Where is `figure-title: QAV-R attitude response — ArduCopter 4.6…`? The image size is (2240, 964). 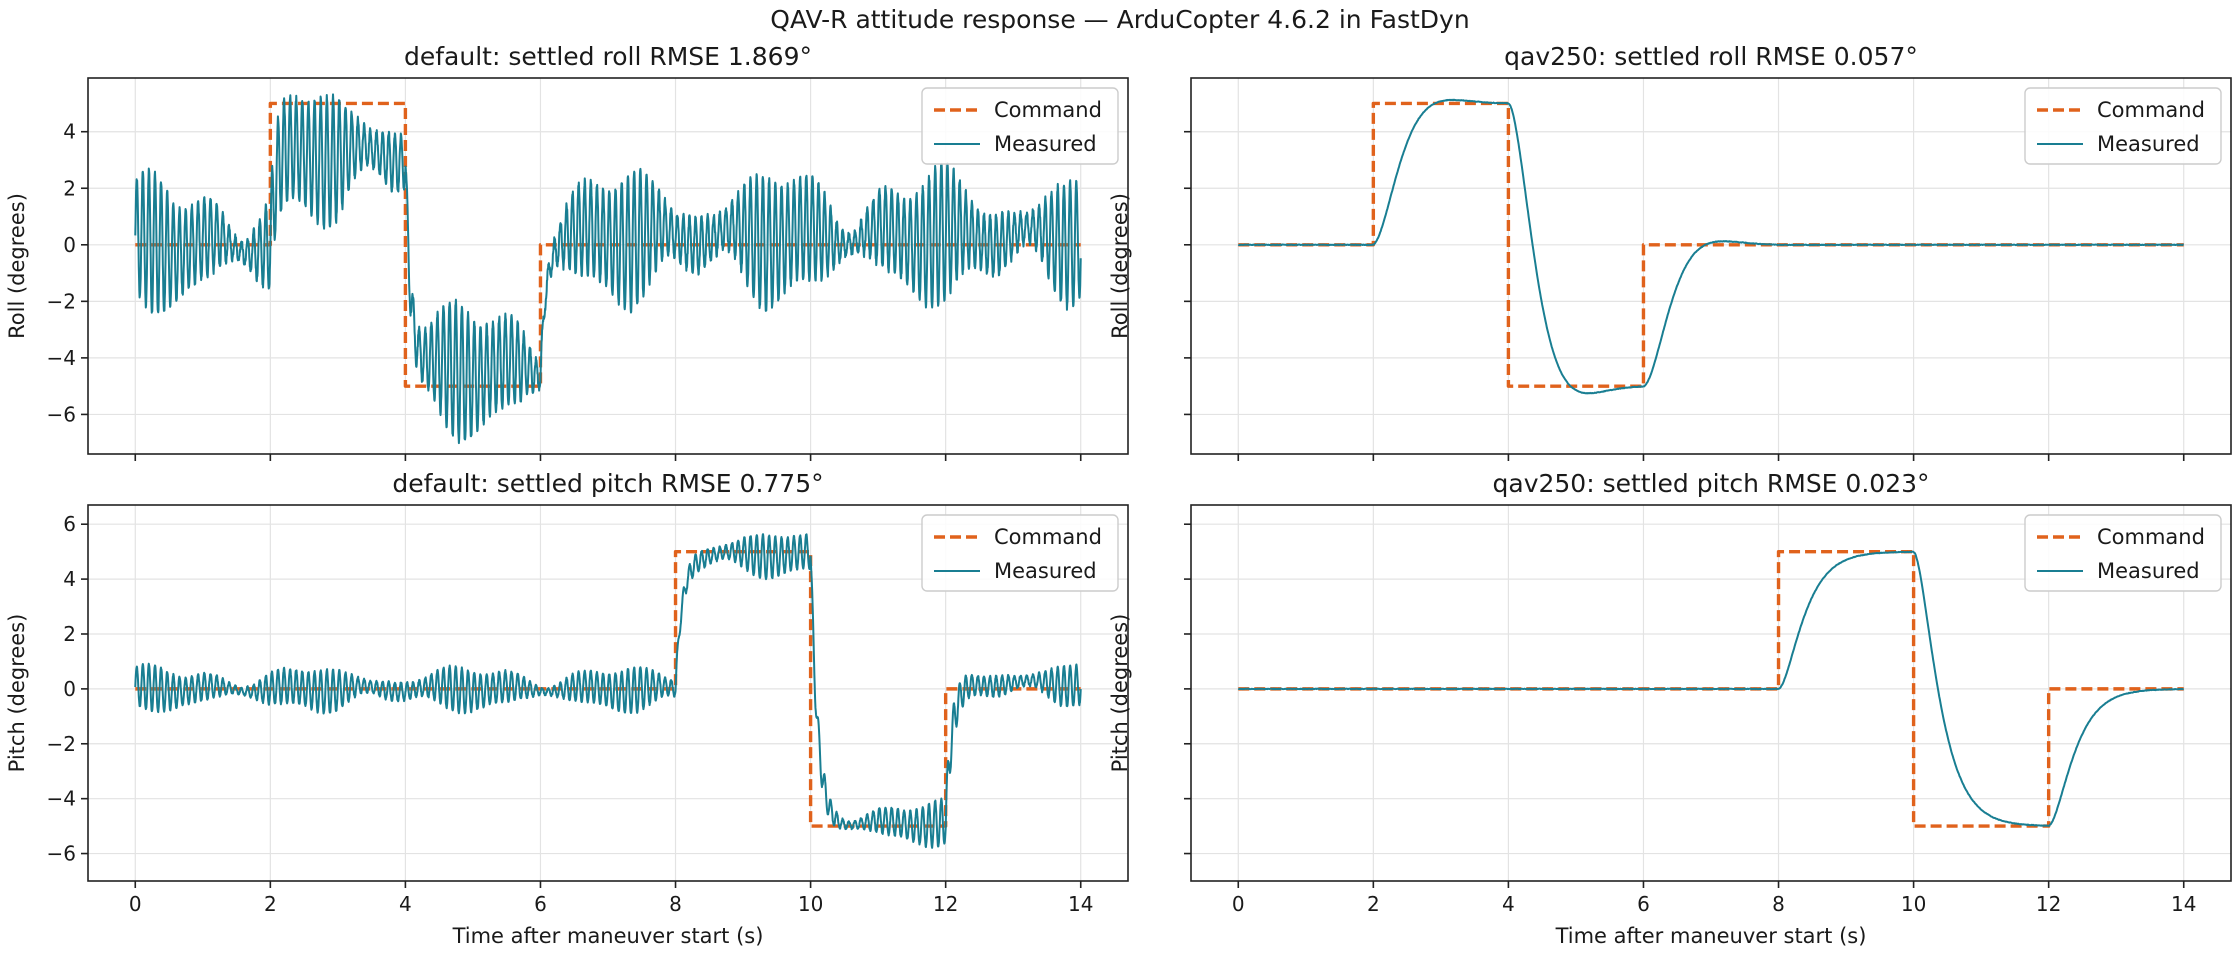
figure-title: QAV-R attitude response — ArduCopter 4.6… is located at coordinates (1119, 19).